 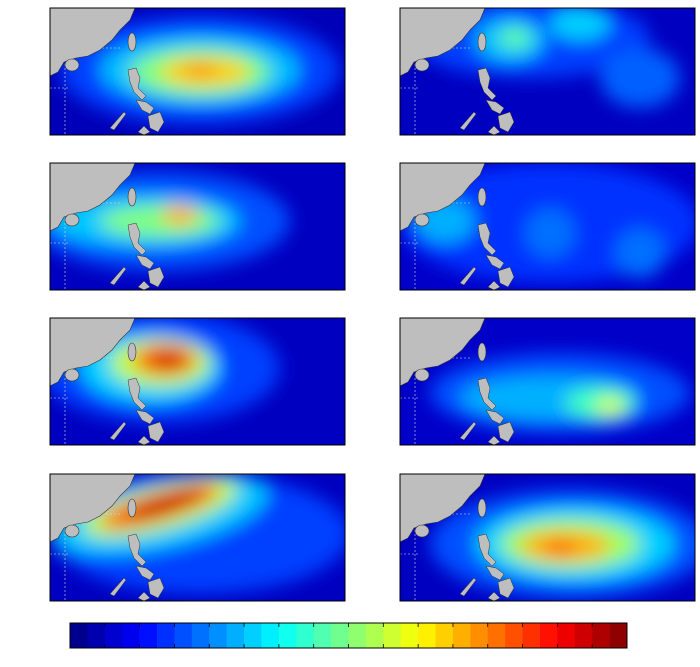 I want to click on colorbar, so click(x=348, y=635).